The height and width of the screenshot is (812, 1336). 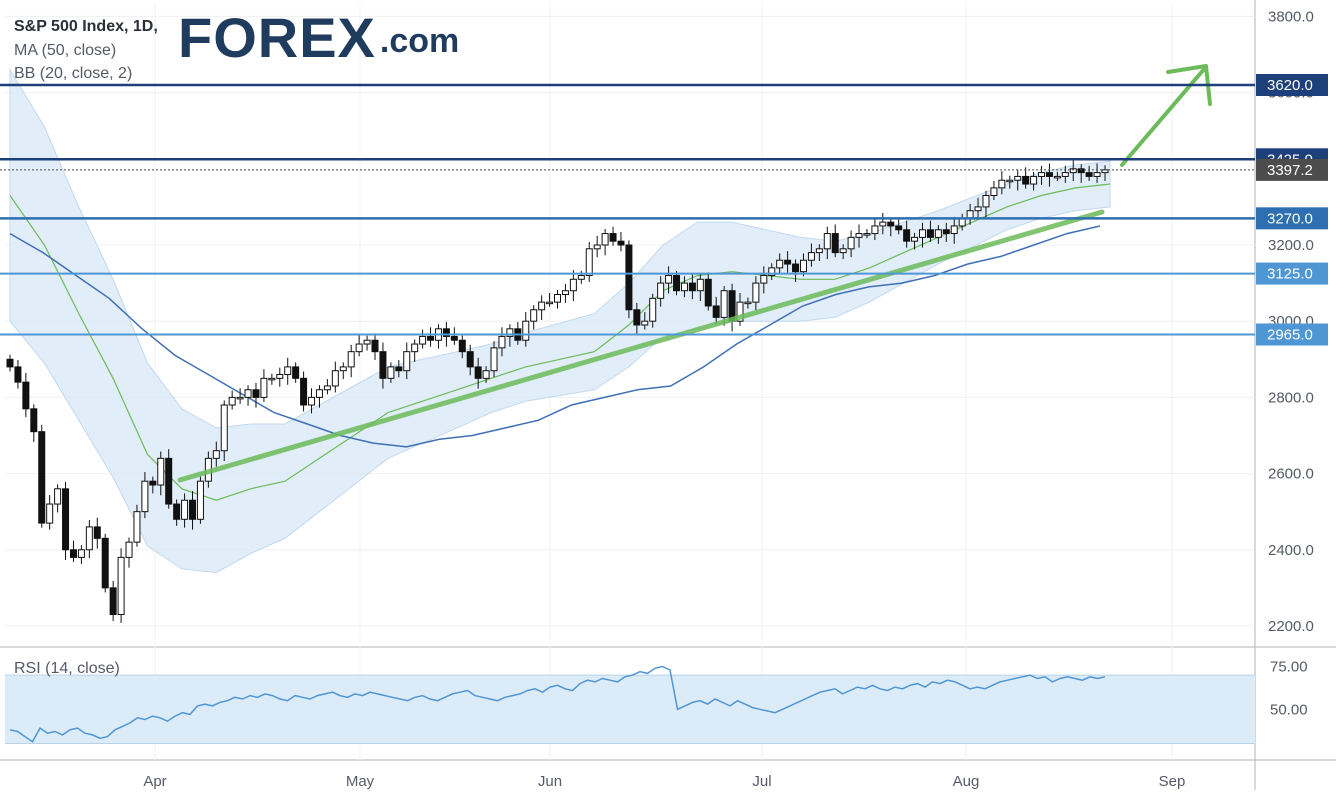 What do you see at coordinates (1189, 85) in the screenshot?
I see `target-arrow-head` at bounding box center [1189, 85].